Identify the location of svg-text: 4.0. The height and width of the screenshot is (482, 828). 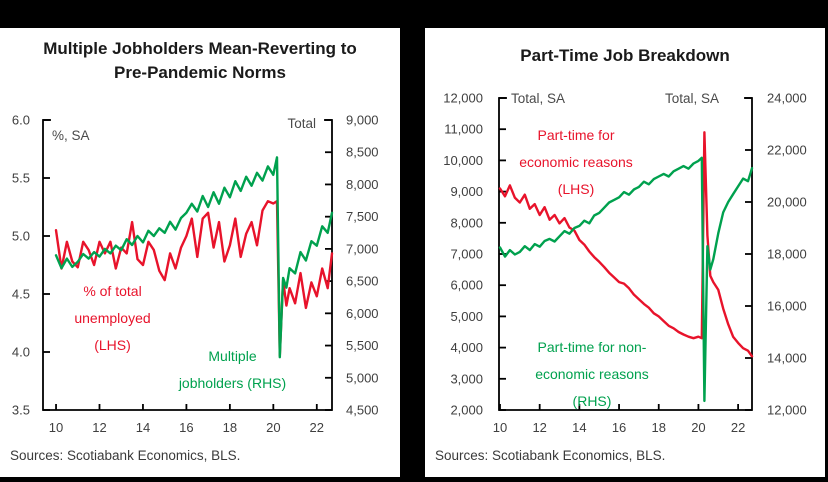
(21, 352).